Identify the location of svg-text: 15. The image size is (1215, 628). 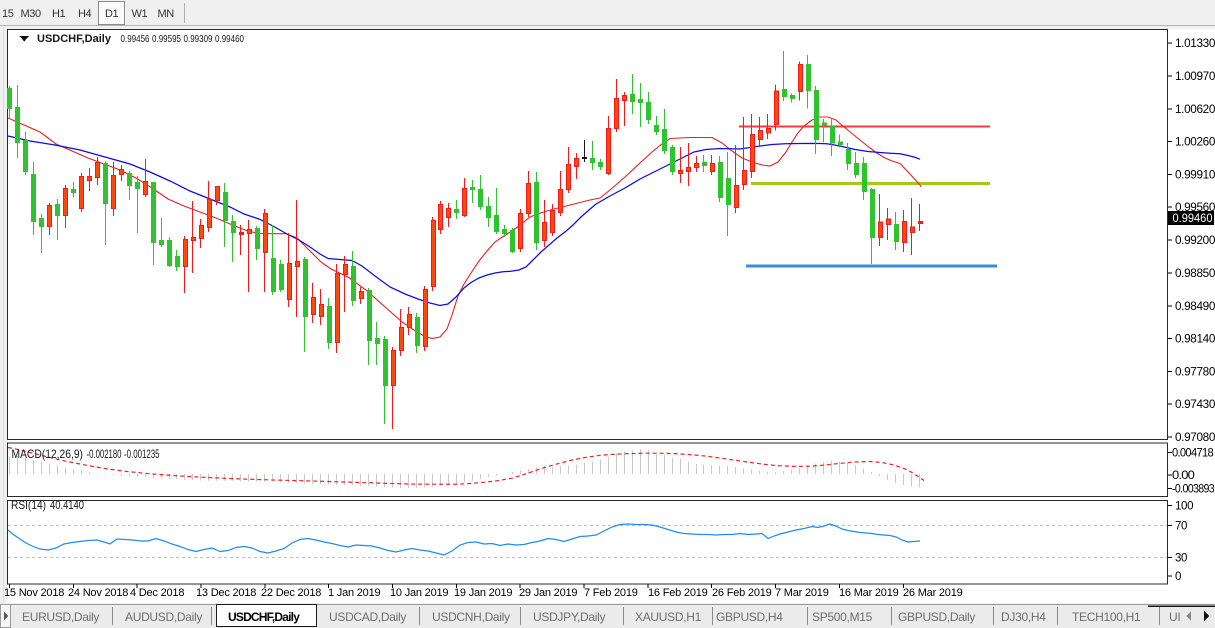
(8, 14).